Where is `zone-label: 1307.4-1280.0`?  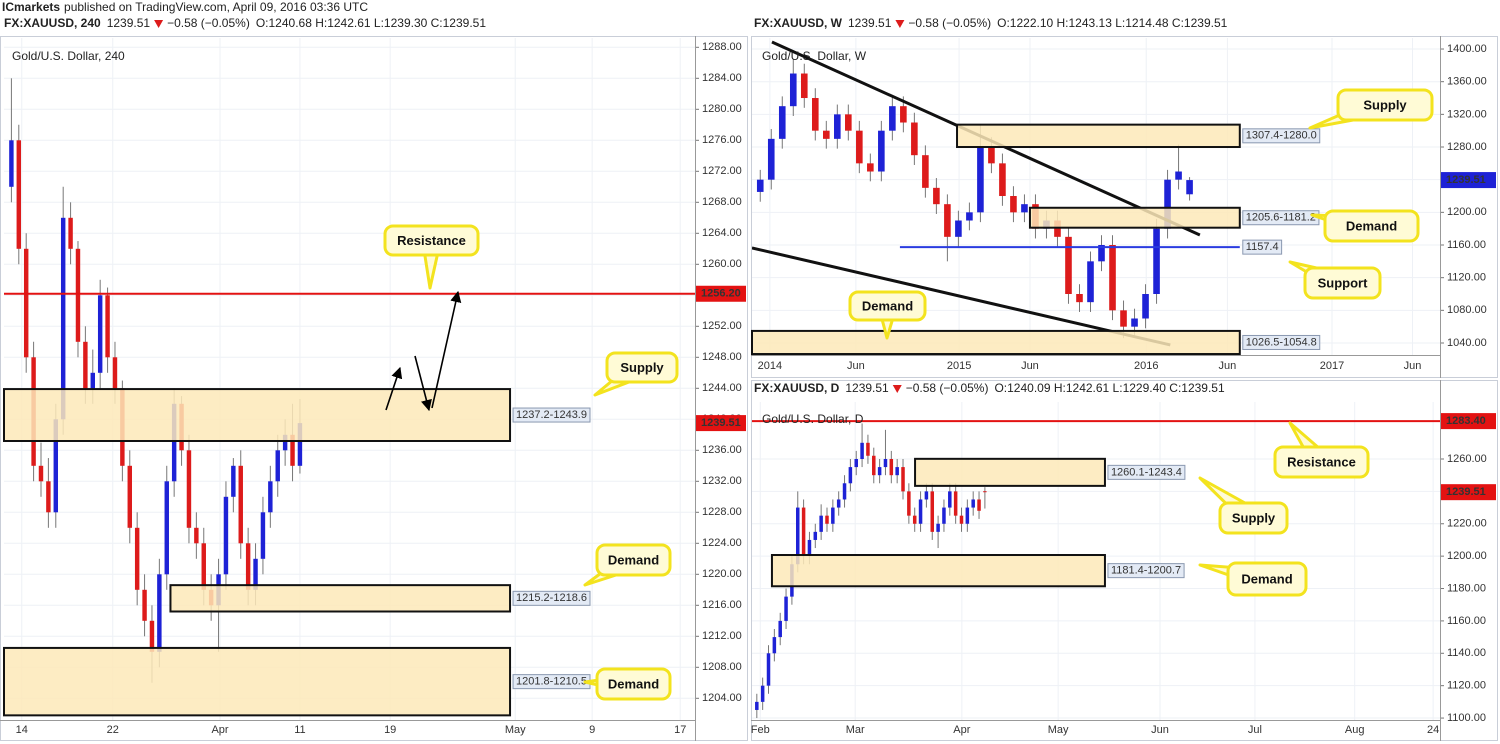 zone-label: 1307.4-1280.0 is located at coordinates (1281, 136).